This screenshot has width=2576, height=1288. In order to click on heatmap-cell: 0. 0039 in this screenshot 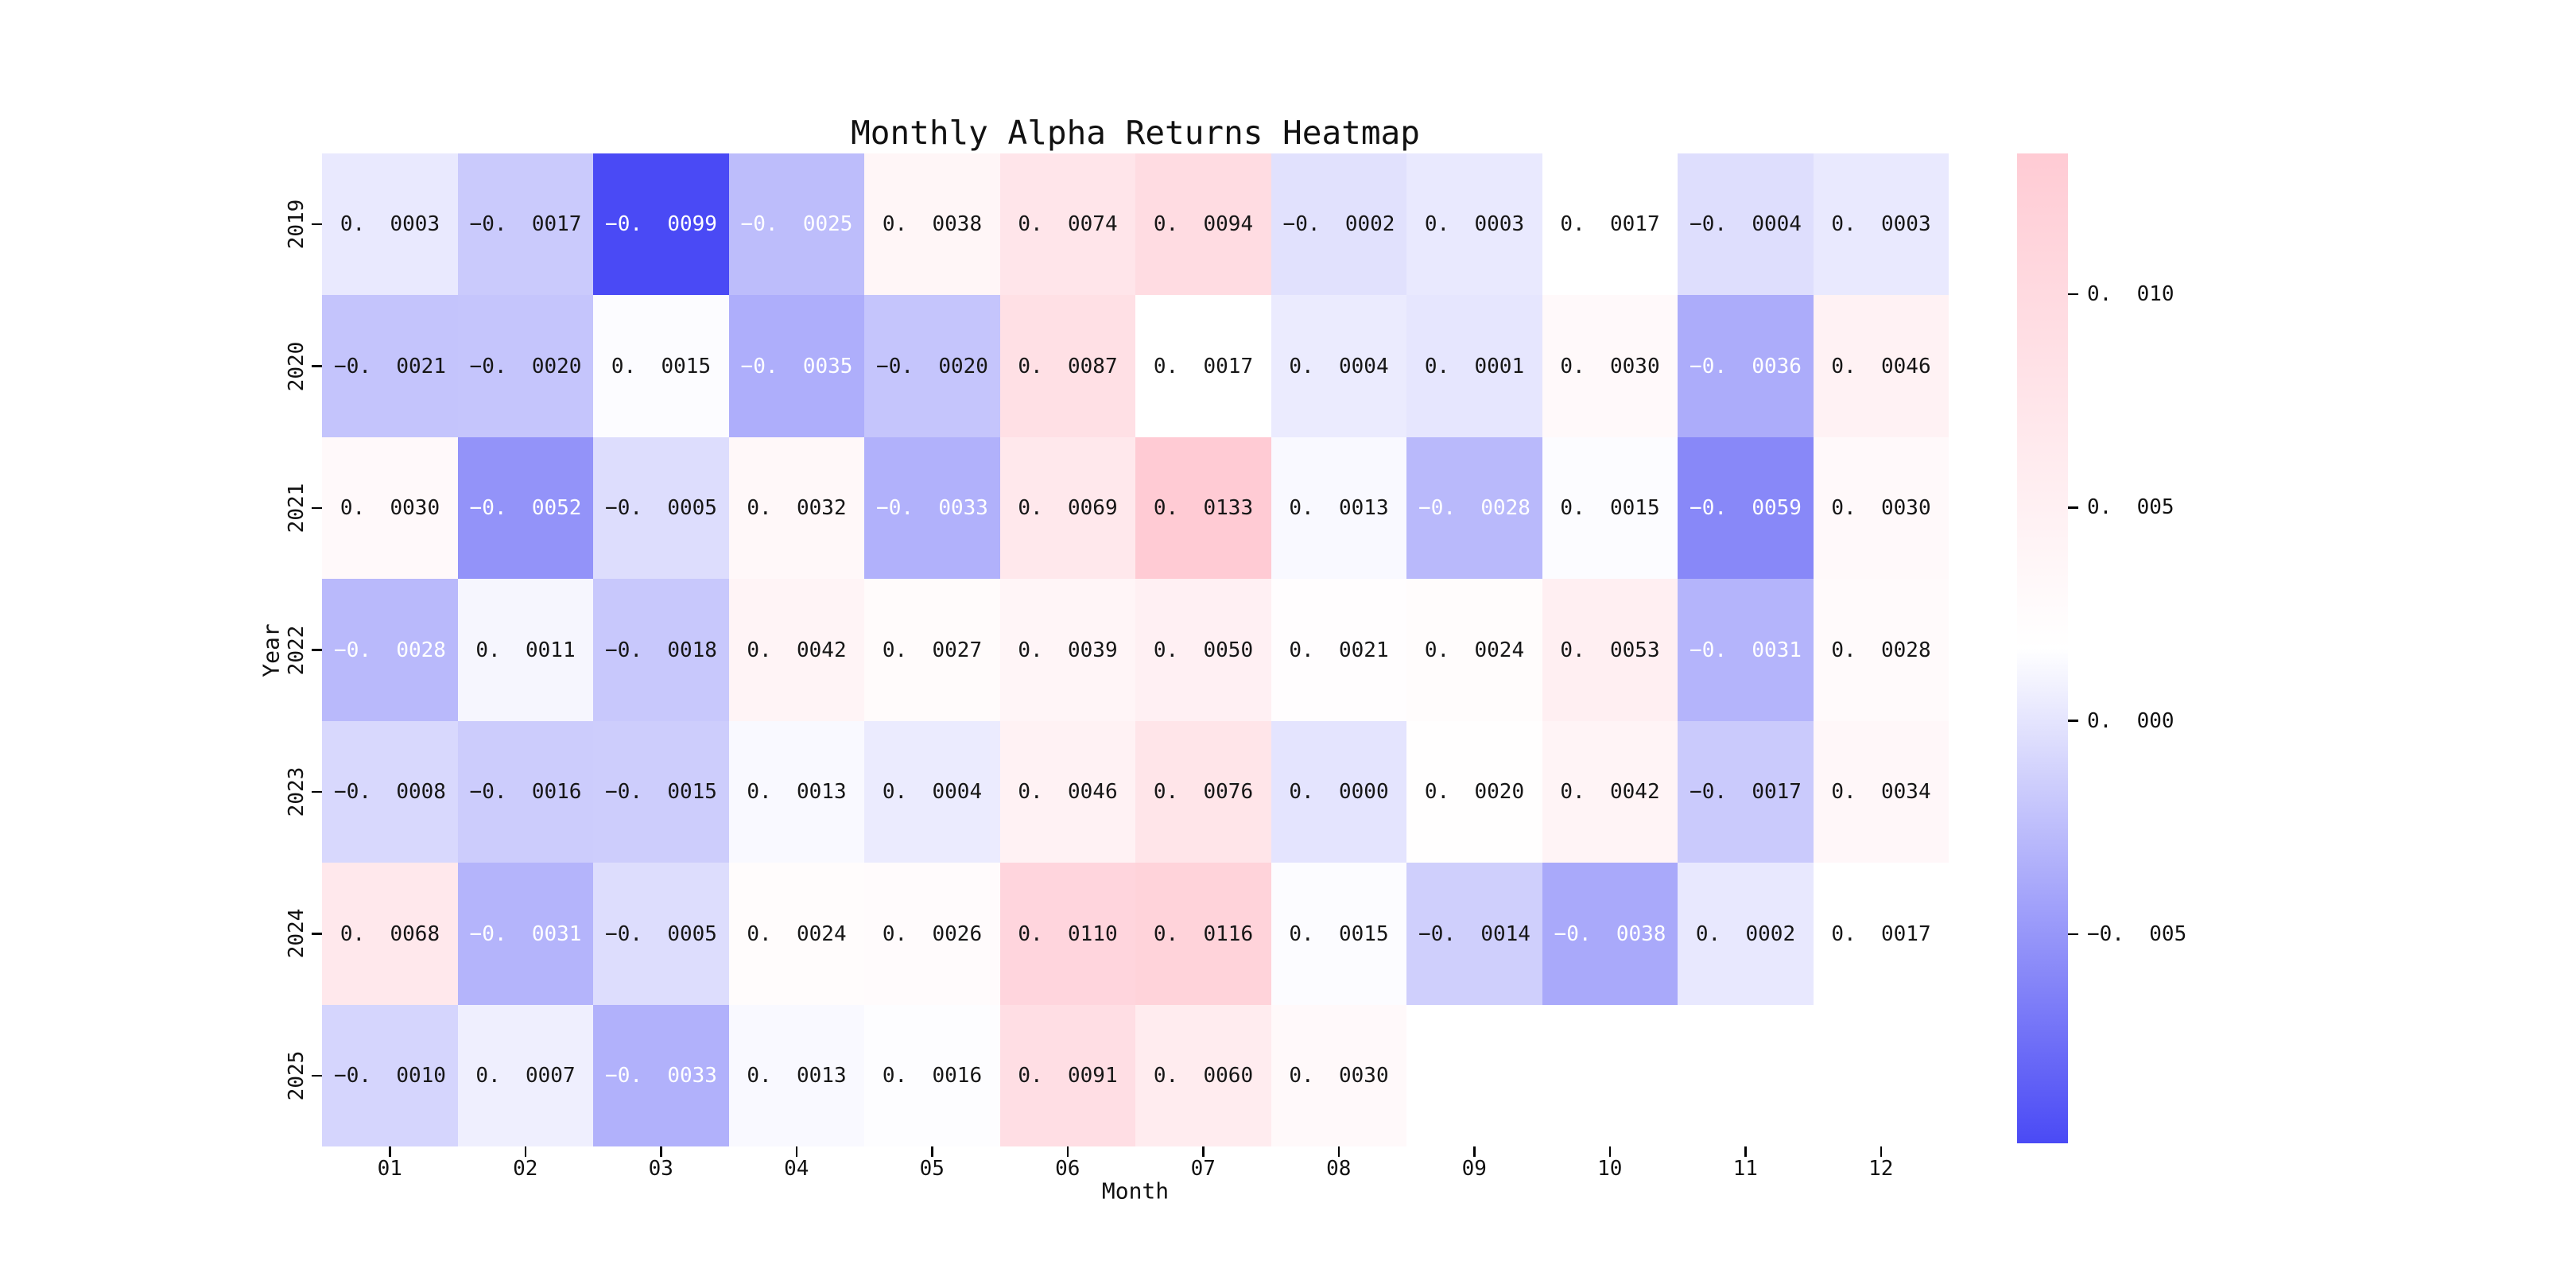, I will do `click(1067, 650)`.